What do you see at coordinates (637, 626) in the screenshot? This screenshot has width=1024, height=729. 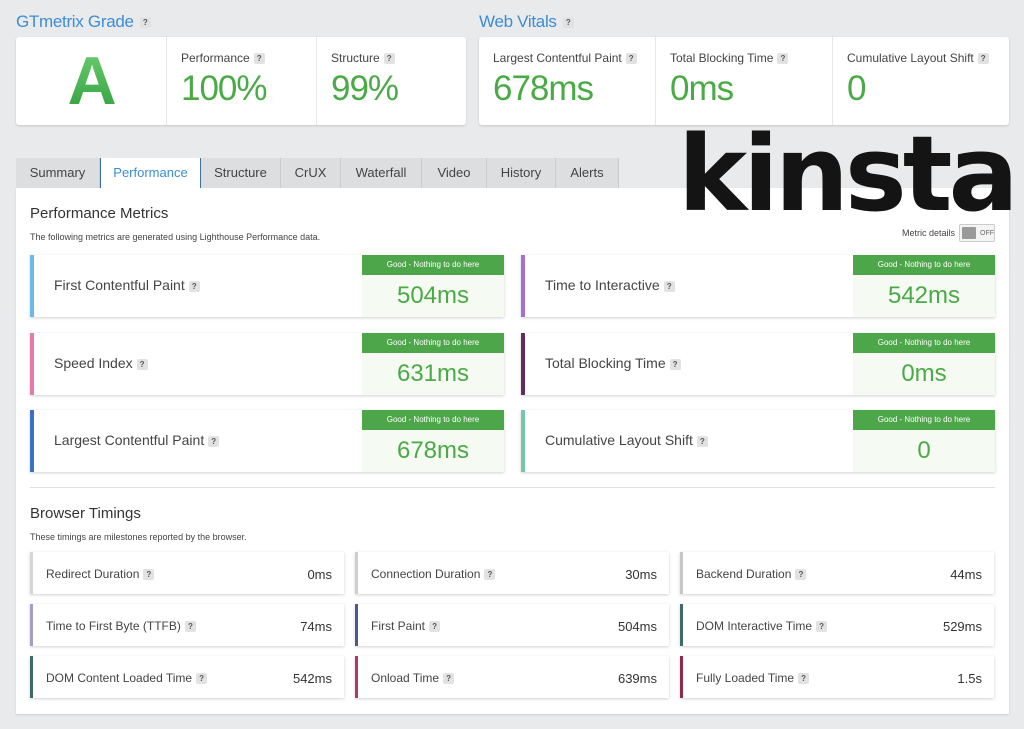 I see `timing-value: 504ms` at bounding box center [637, 626].